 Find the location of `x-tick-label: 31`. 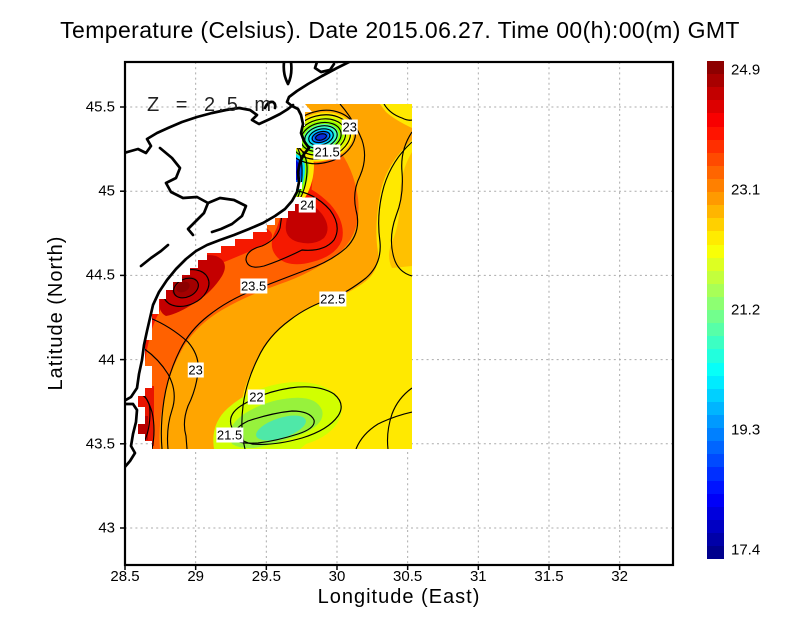

x-tick-label: 31 is located at coordinates (478, 576).